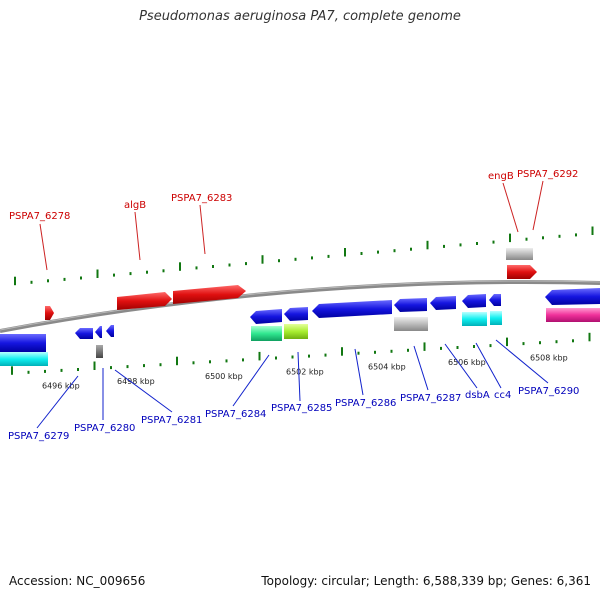 Image resolution: width=600 pixels, height=600 pixels. What do you see at coordinates (519, 254) in the screenshot?
I see `gene-feature-engb-annotation` at bounding box center [519, 254].